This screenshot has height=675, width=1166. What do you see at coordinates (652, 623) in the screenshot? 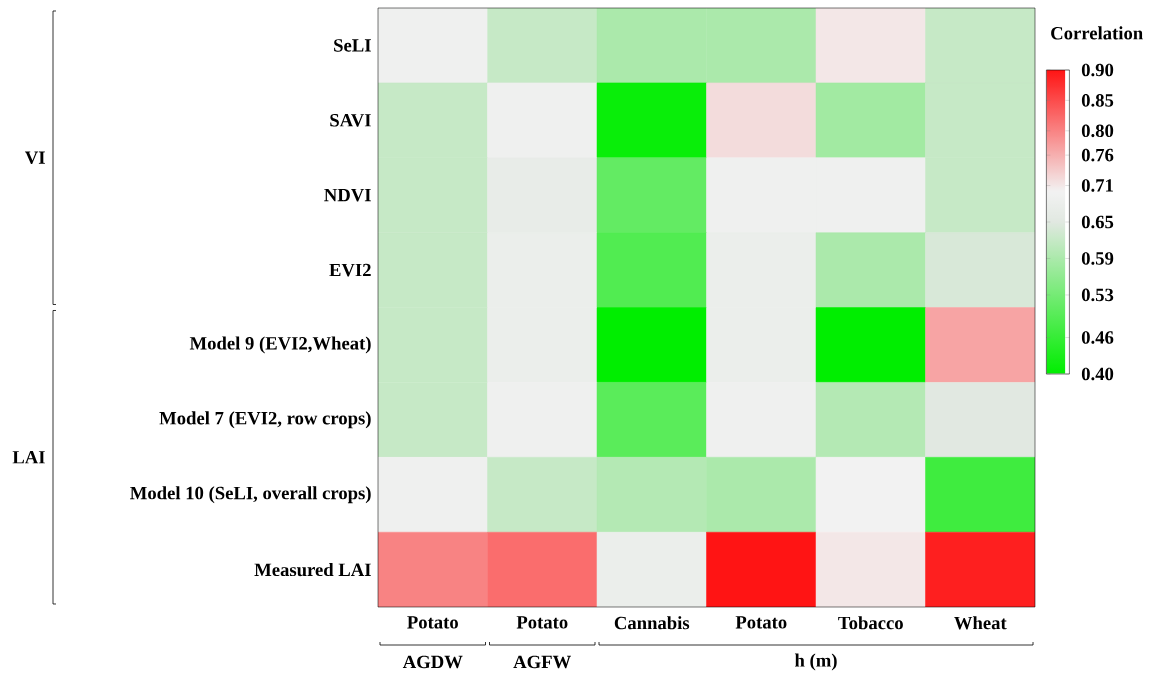
I see `x-tick-label: Cannabis` at bounding box center [652, 623].